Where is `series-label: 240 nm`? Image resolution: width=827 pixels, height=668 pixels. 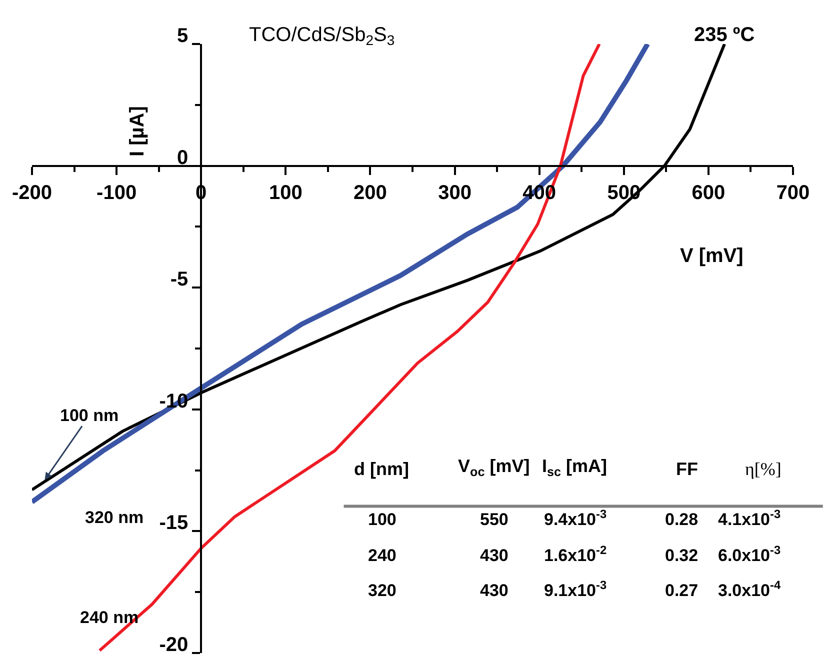 series-label: 240 nm is located at coordinates (109, 617).